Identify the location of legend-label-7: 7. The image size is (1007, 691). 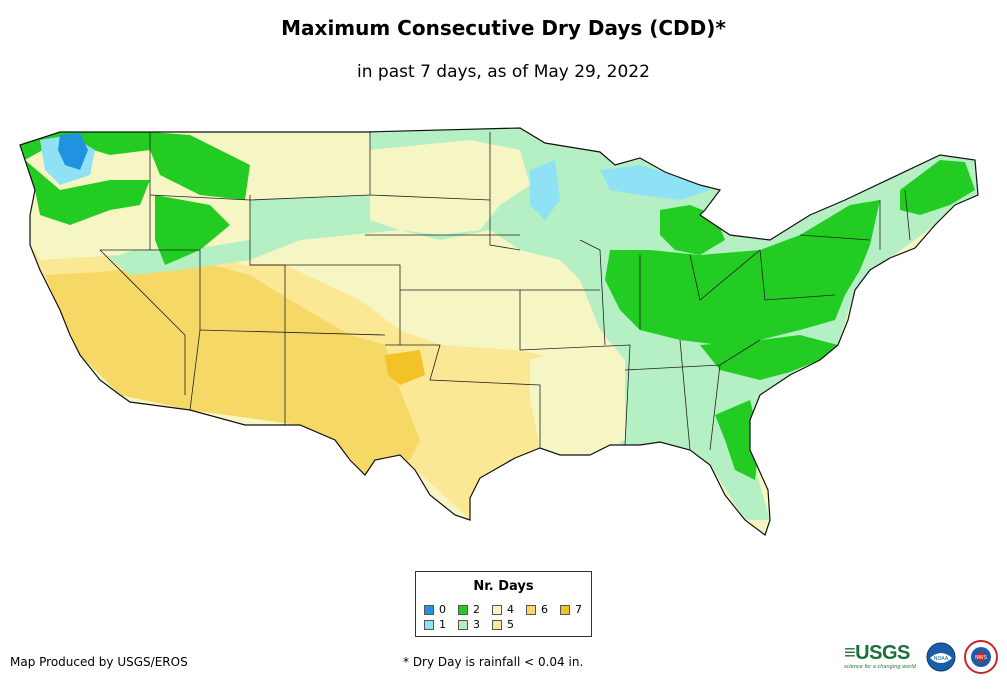
(578, 609).